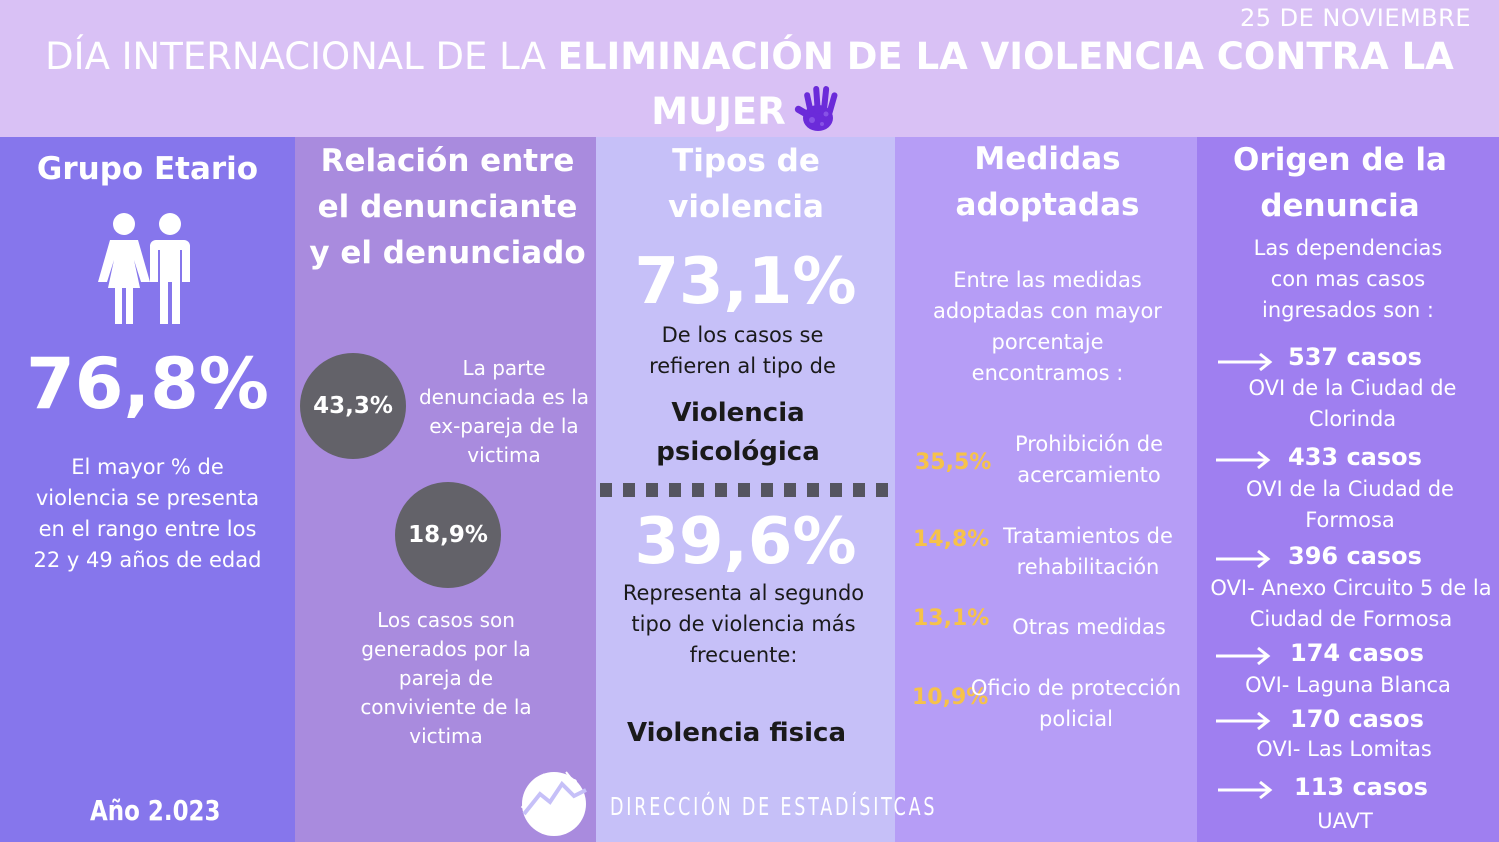 The image size is (1499, 842). What do you see at coordinates (1357, 719) in the screenshot?
I see `origin-cases-5: 170 casos` at bounding box center [1357, 719].